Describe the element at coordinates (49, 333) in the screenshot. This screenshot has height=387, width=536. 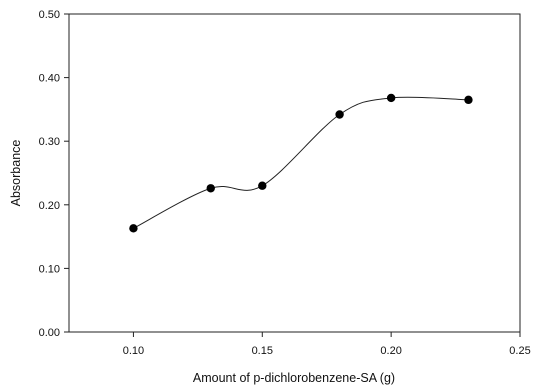
I see `y-tick-label: 0.00` at that location.